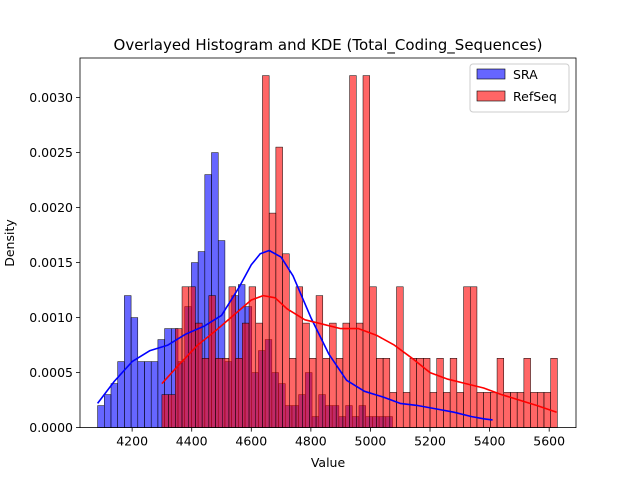 This screenshot has width=640, height=480. Describe the element at coordinates (9, 243) in the screenshot. I see `y-axis-title: Density` at that location.